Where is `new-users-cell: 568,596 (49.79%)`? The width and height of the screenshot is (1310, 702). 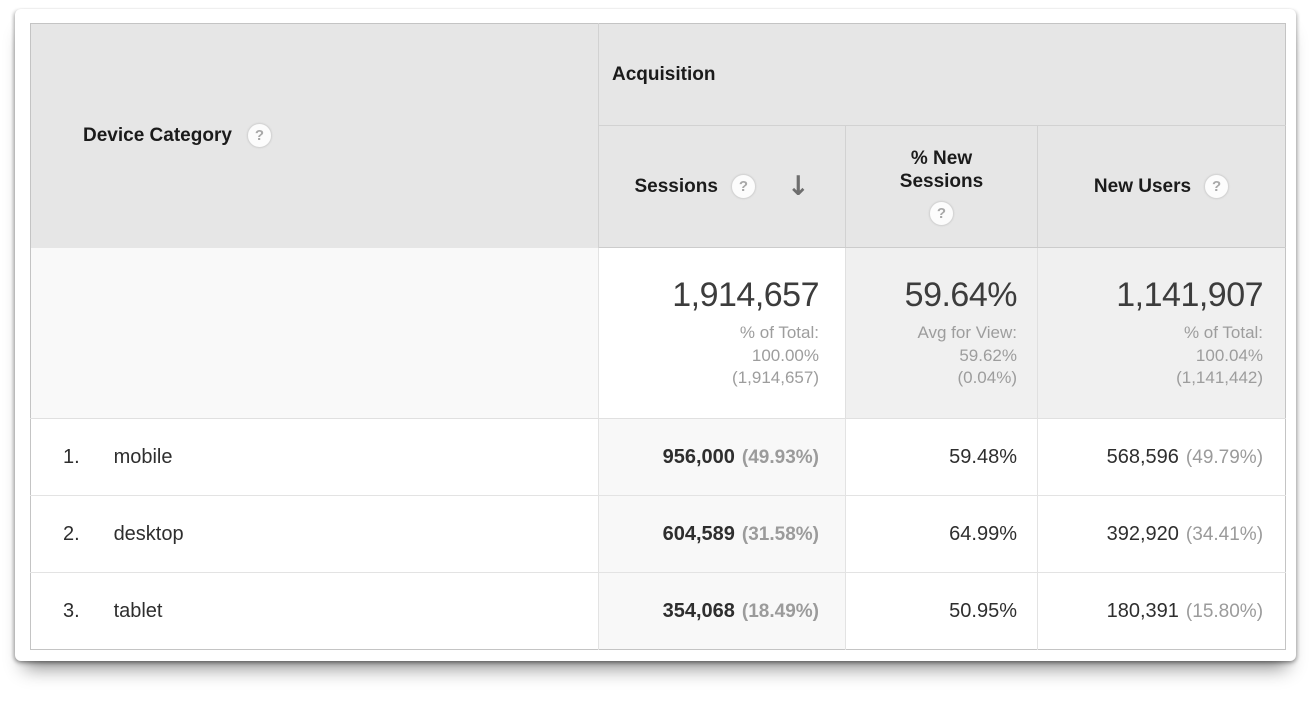 new-users-cell: 568,596 (49.79%) is located at coordinates (1161, 457).